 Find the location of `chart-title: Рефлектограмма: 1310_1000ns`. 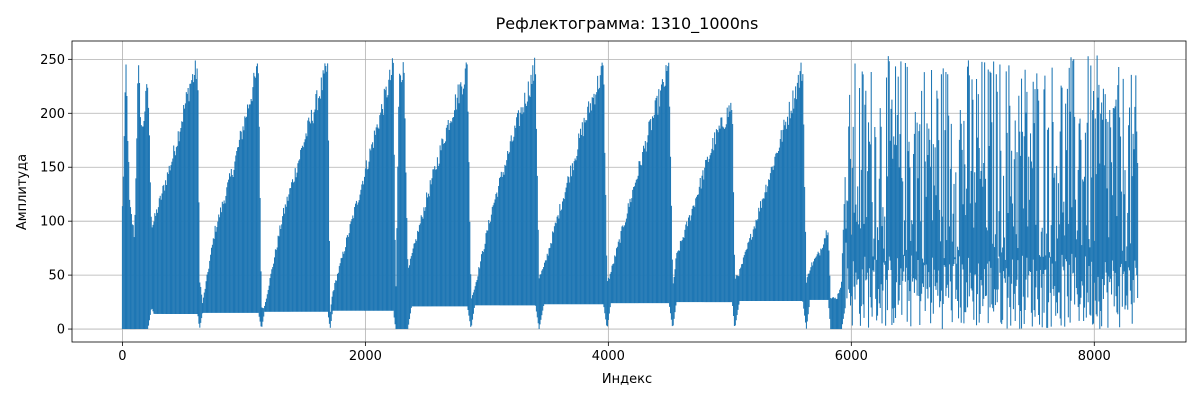

chart-title: Рефлектограмма: 1310_1000ns is located at coordinates (627, 24).